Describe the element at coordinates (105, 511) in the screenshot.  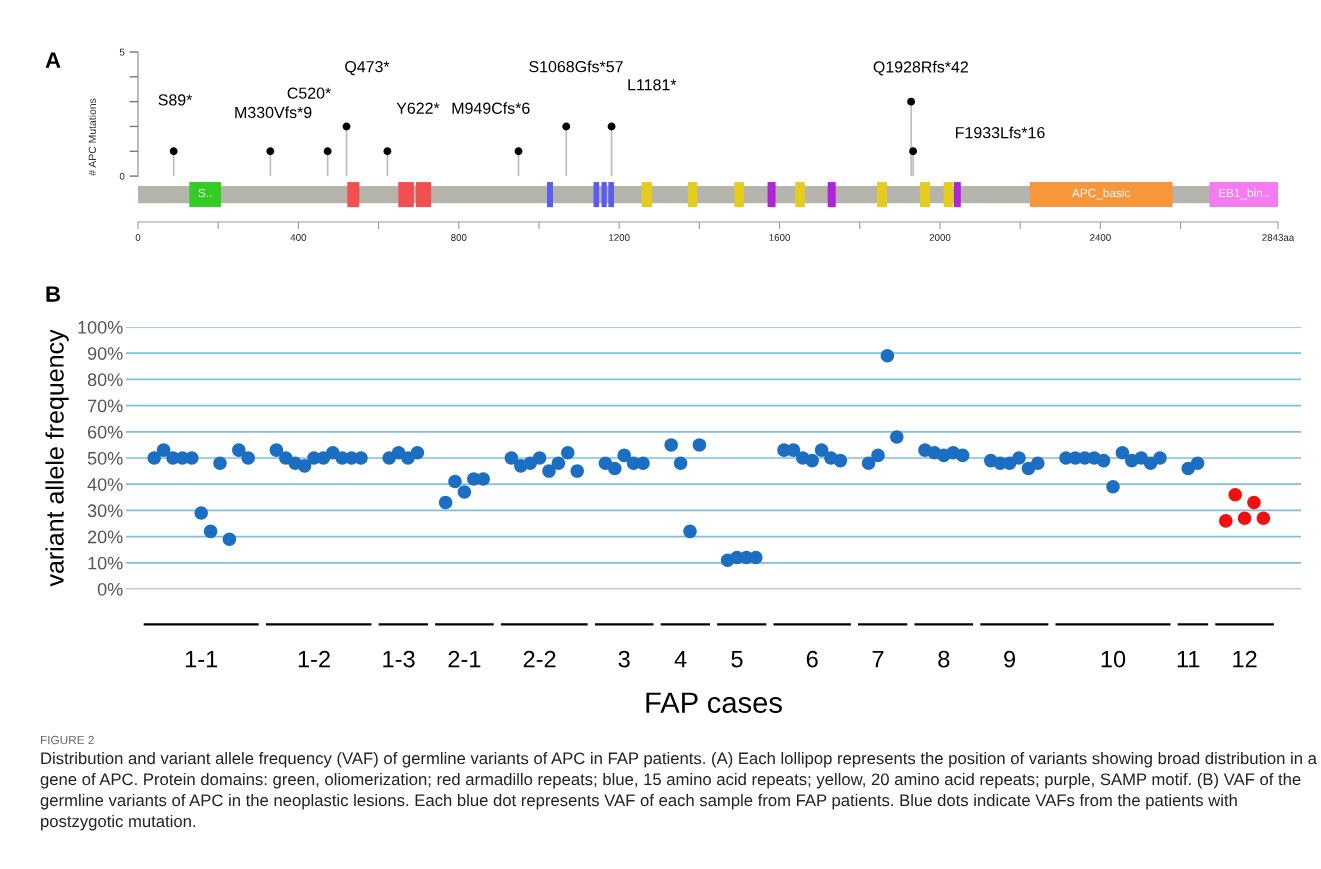
I see `y-tick-label: 30%` at that location.